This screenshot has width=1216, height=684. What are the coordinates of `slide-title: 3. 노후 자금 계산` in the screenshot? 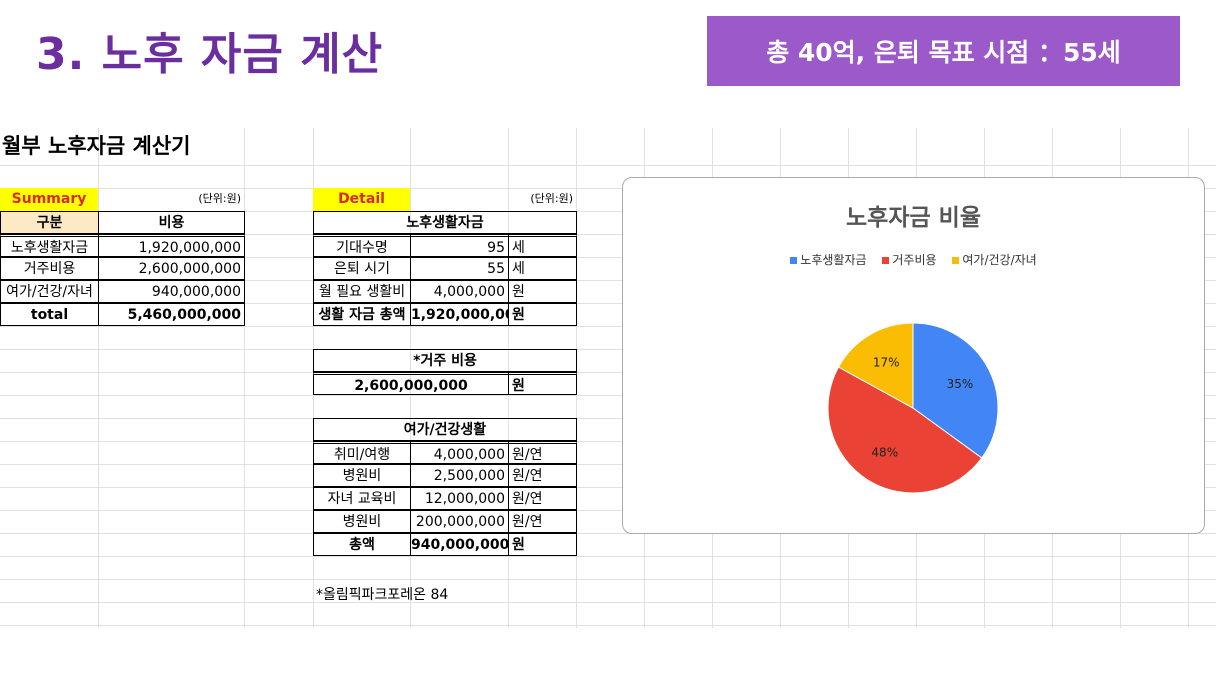 It's located at (210, 54).